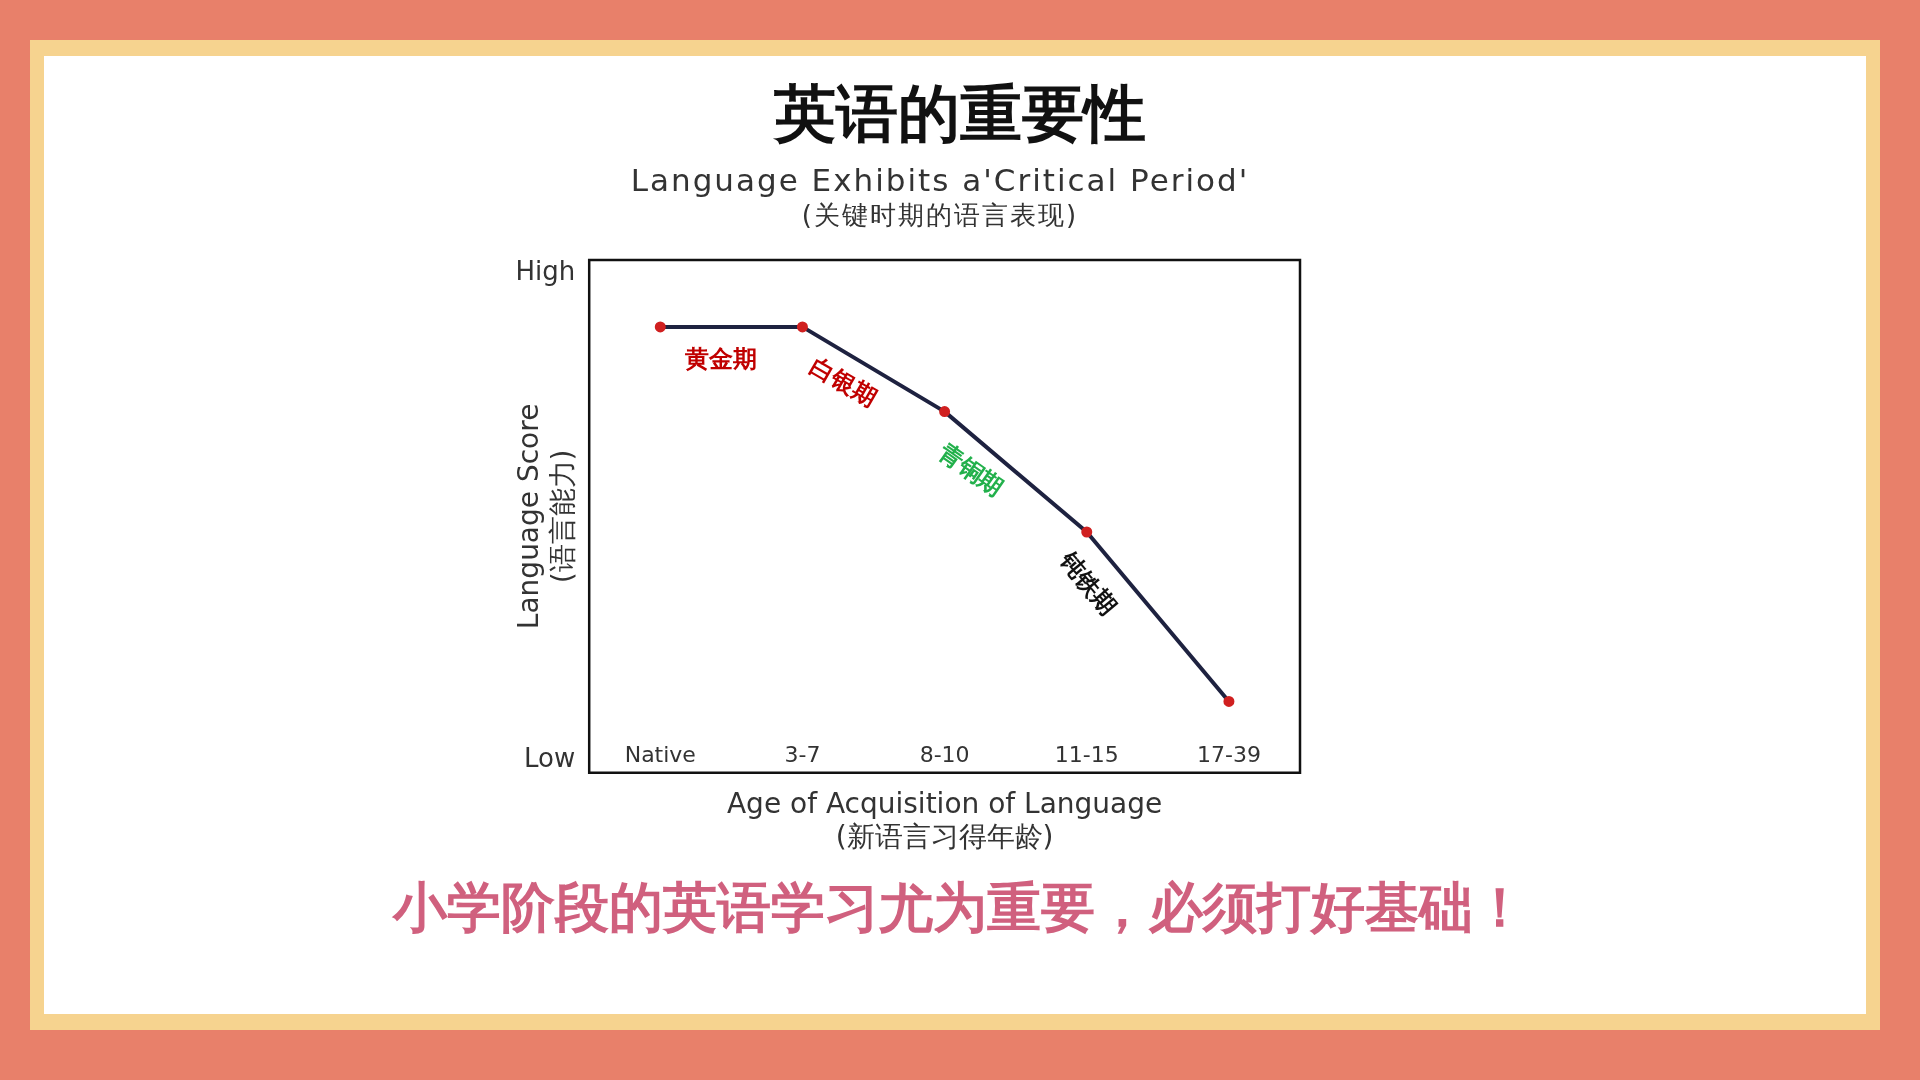  I want to click on x-tick-label: 8-10, so click(944, 754).